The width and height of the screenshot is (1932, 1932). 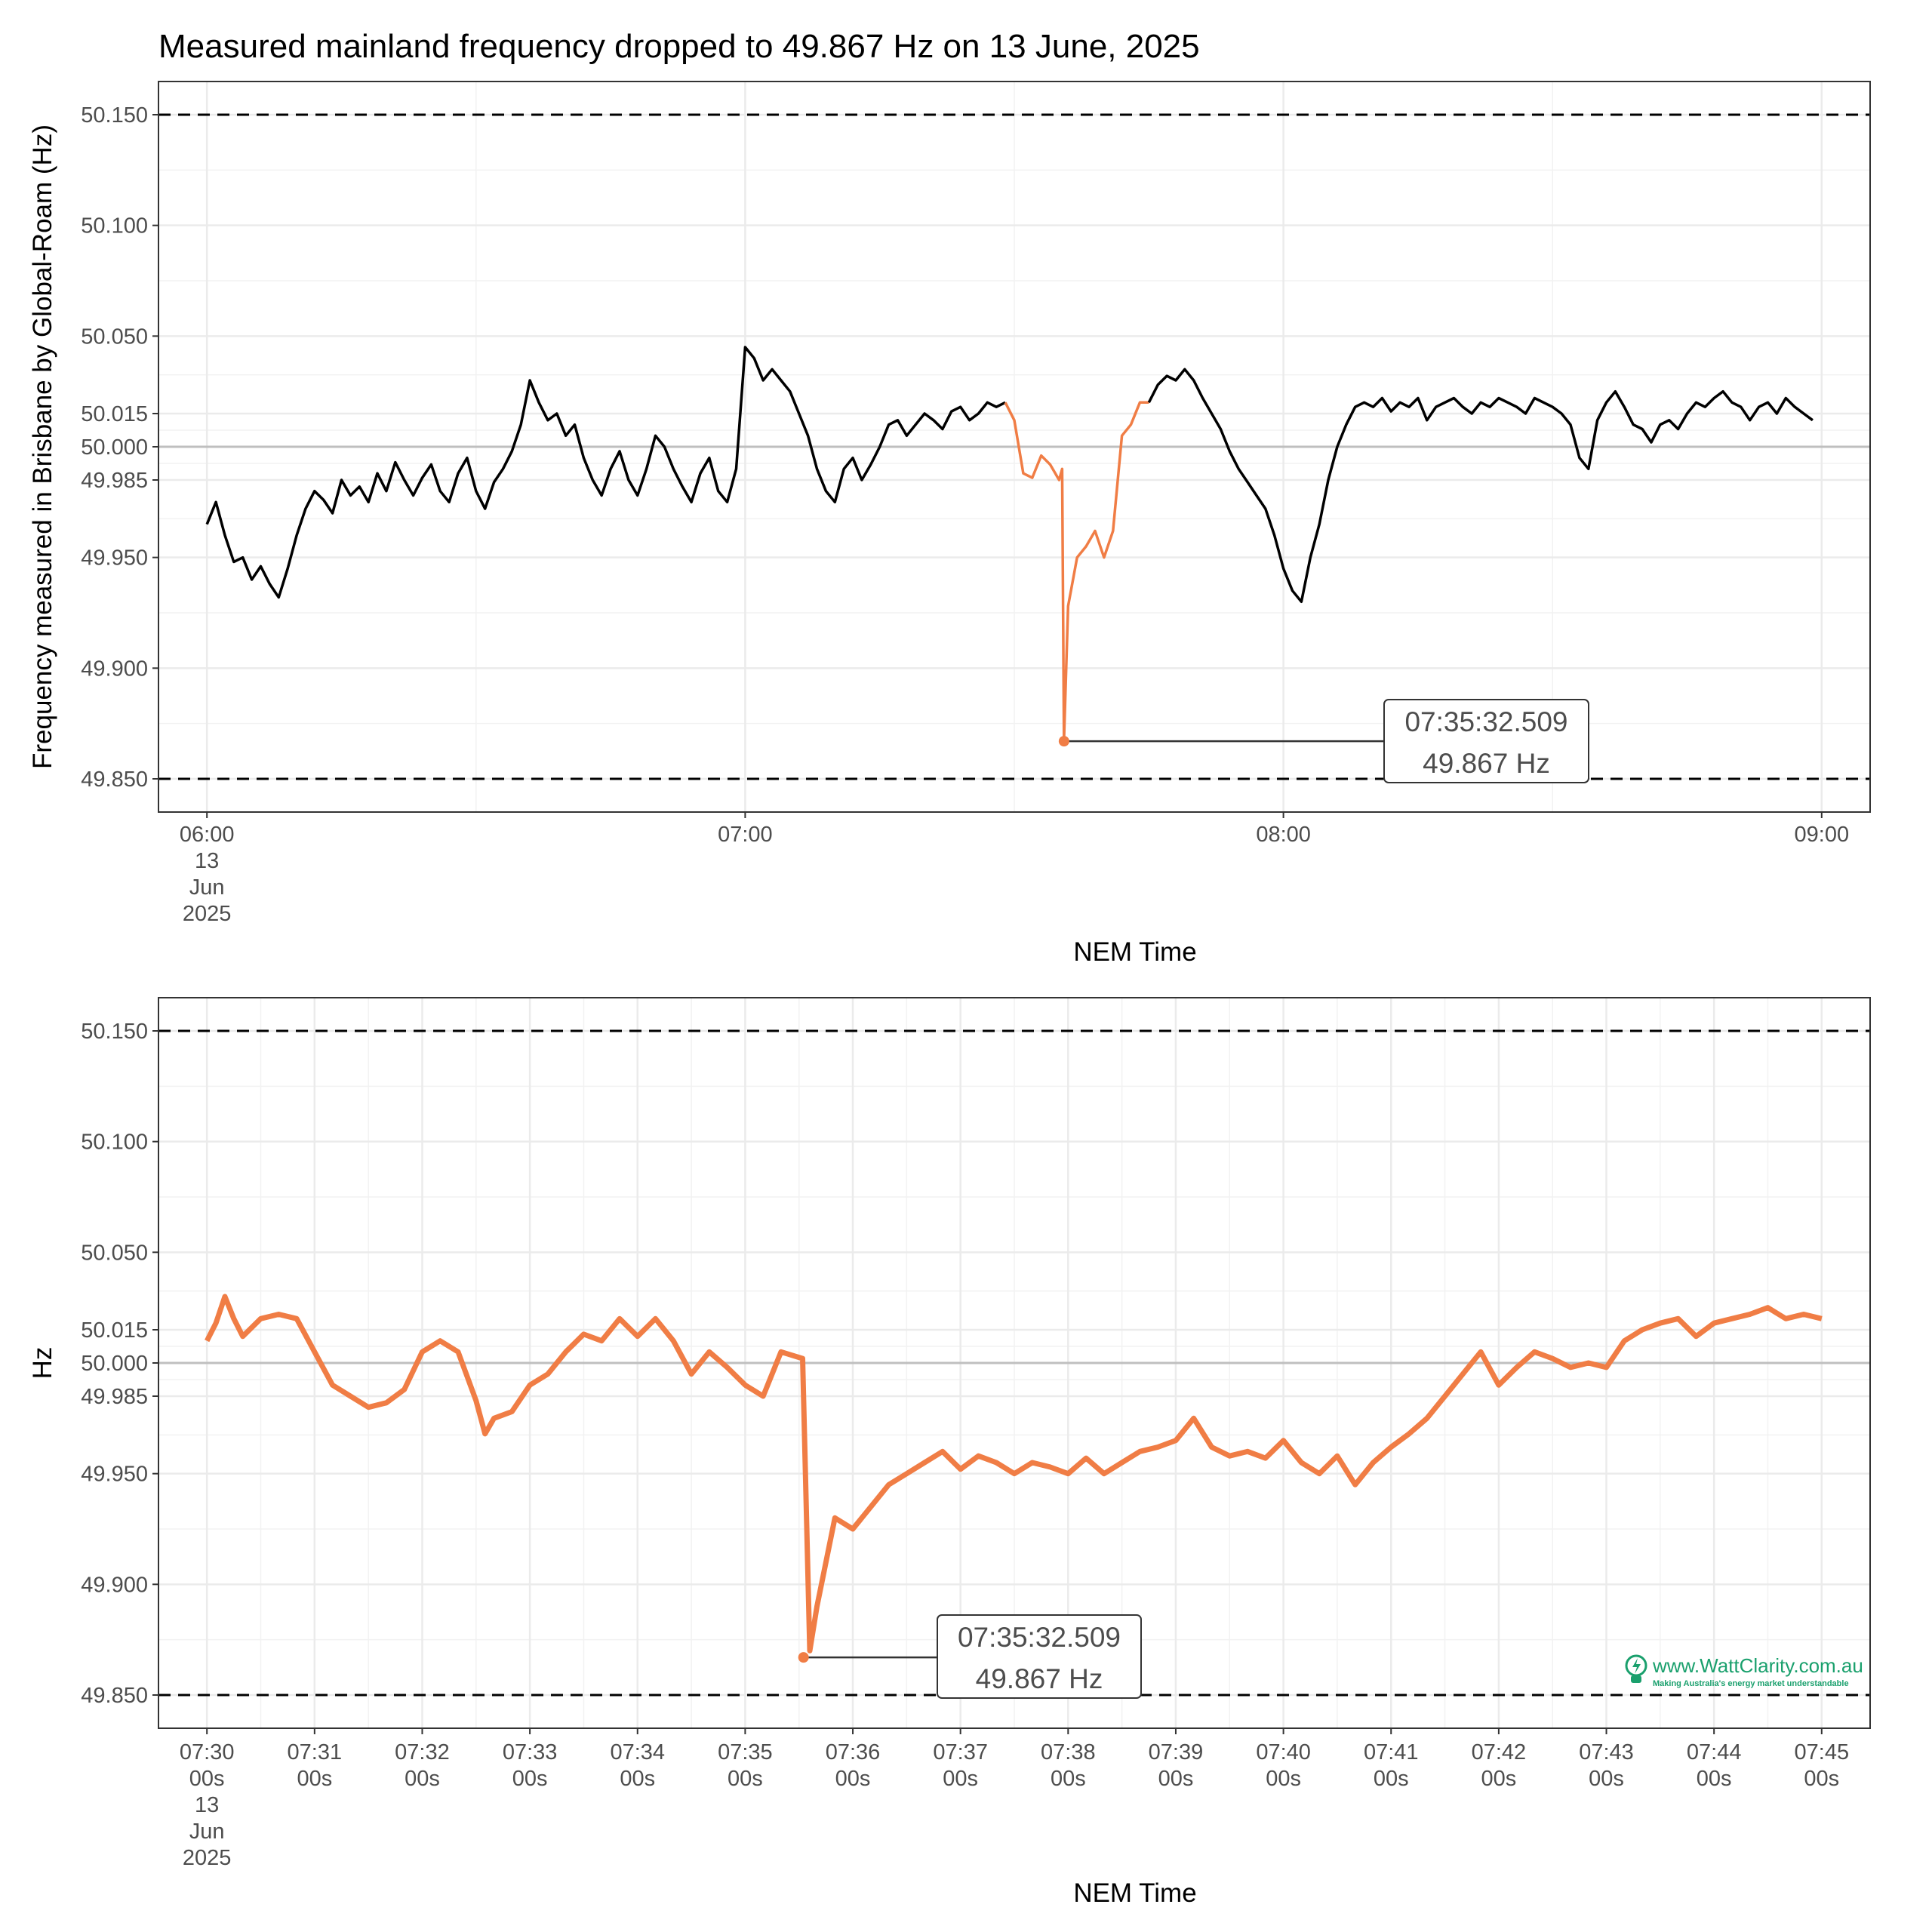 I want to click on watermark-url: www.WattClarity.com.au, so click(x=1757, y=1665).